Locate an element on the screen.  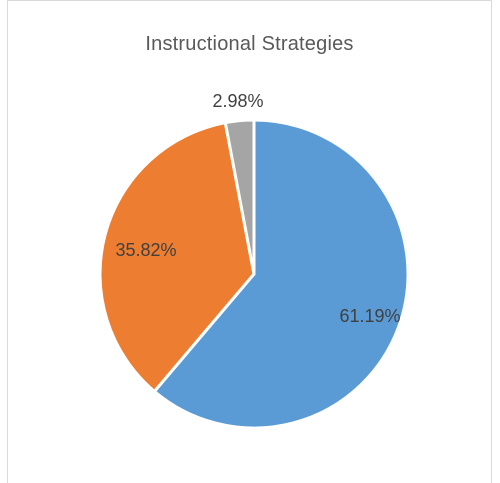
slice-label-2: 35.82% is located at coordinates (145, 250).